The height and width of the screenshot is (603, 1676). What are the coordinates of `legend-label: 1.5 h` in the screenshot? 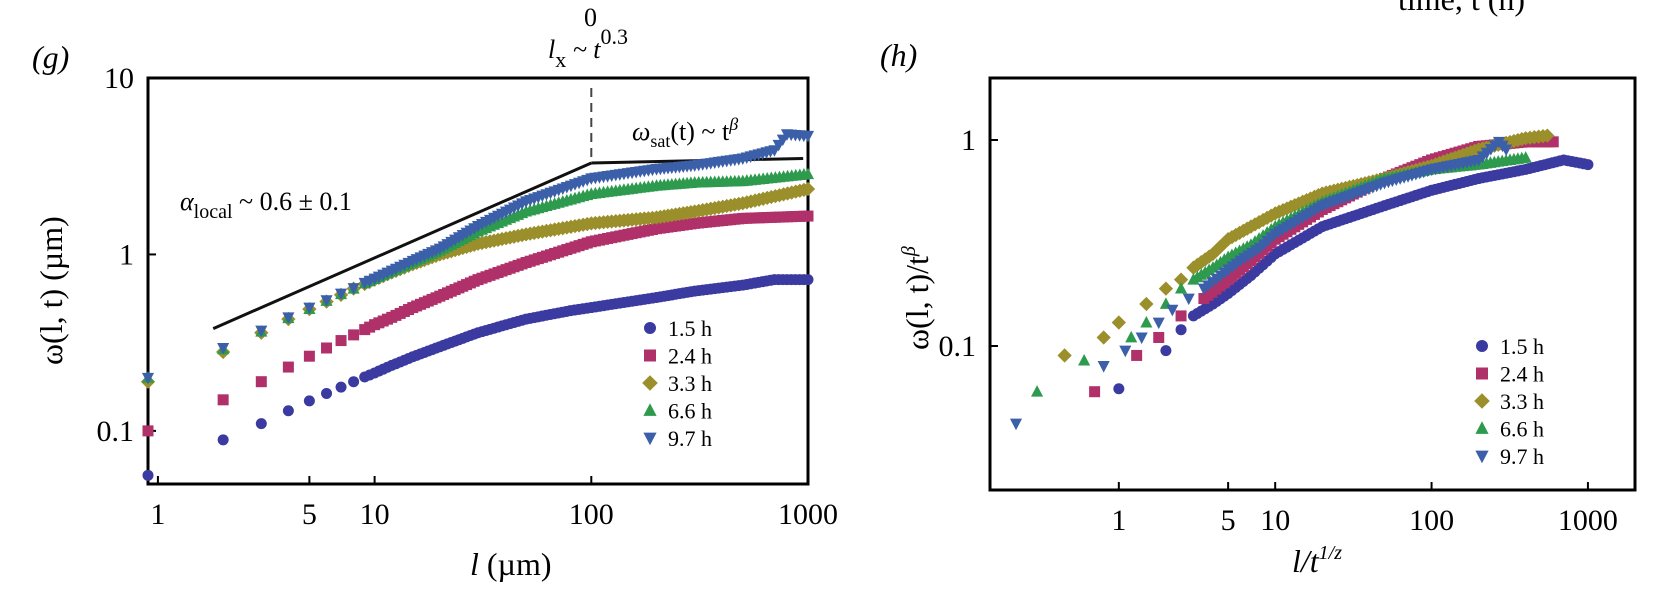 It's located at (1522, 346).